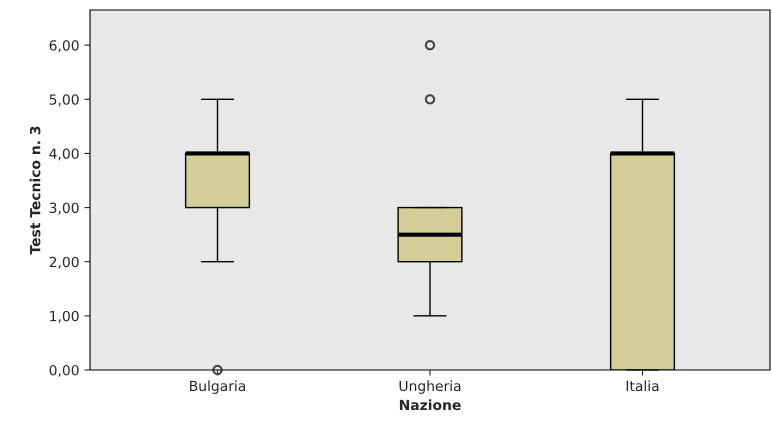 Image resolution: width=772 pixels, height=432 pixels. I want to click on x-tick-label: Italia, so click(642, 386).